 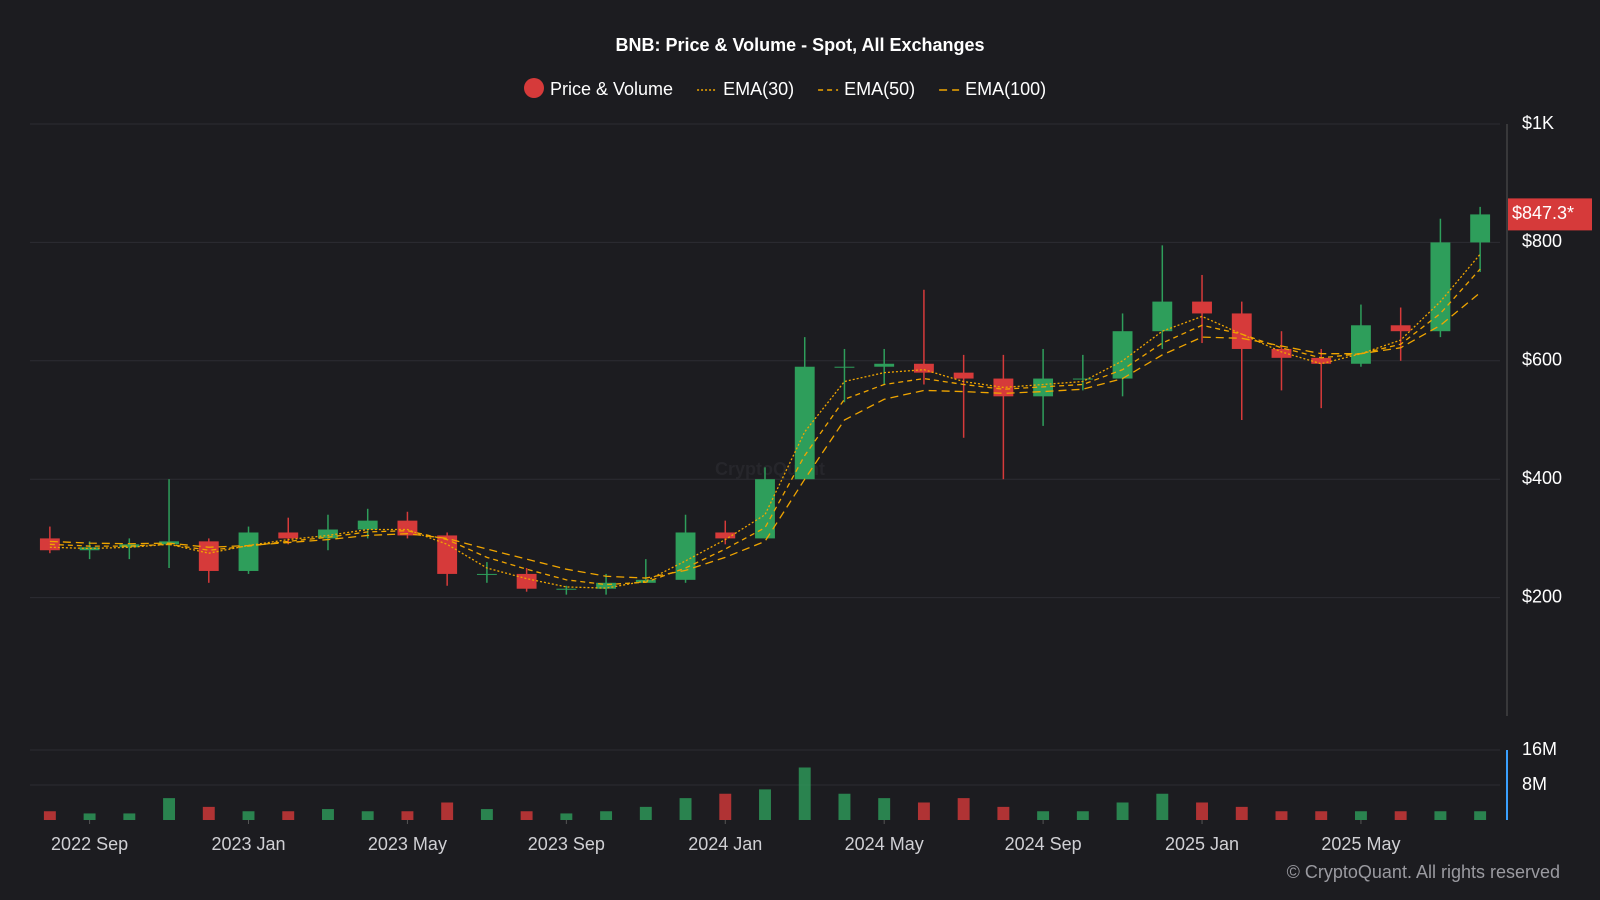 What do you see at coordinates (1542, 596) in the screenshot?
I see `y-tick-label: $200` at bounding box center [1542, 596].